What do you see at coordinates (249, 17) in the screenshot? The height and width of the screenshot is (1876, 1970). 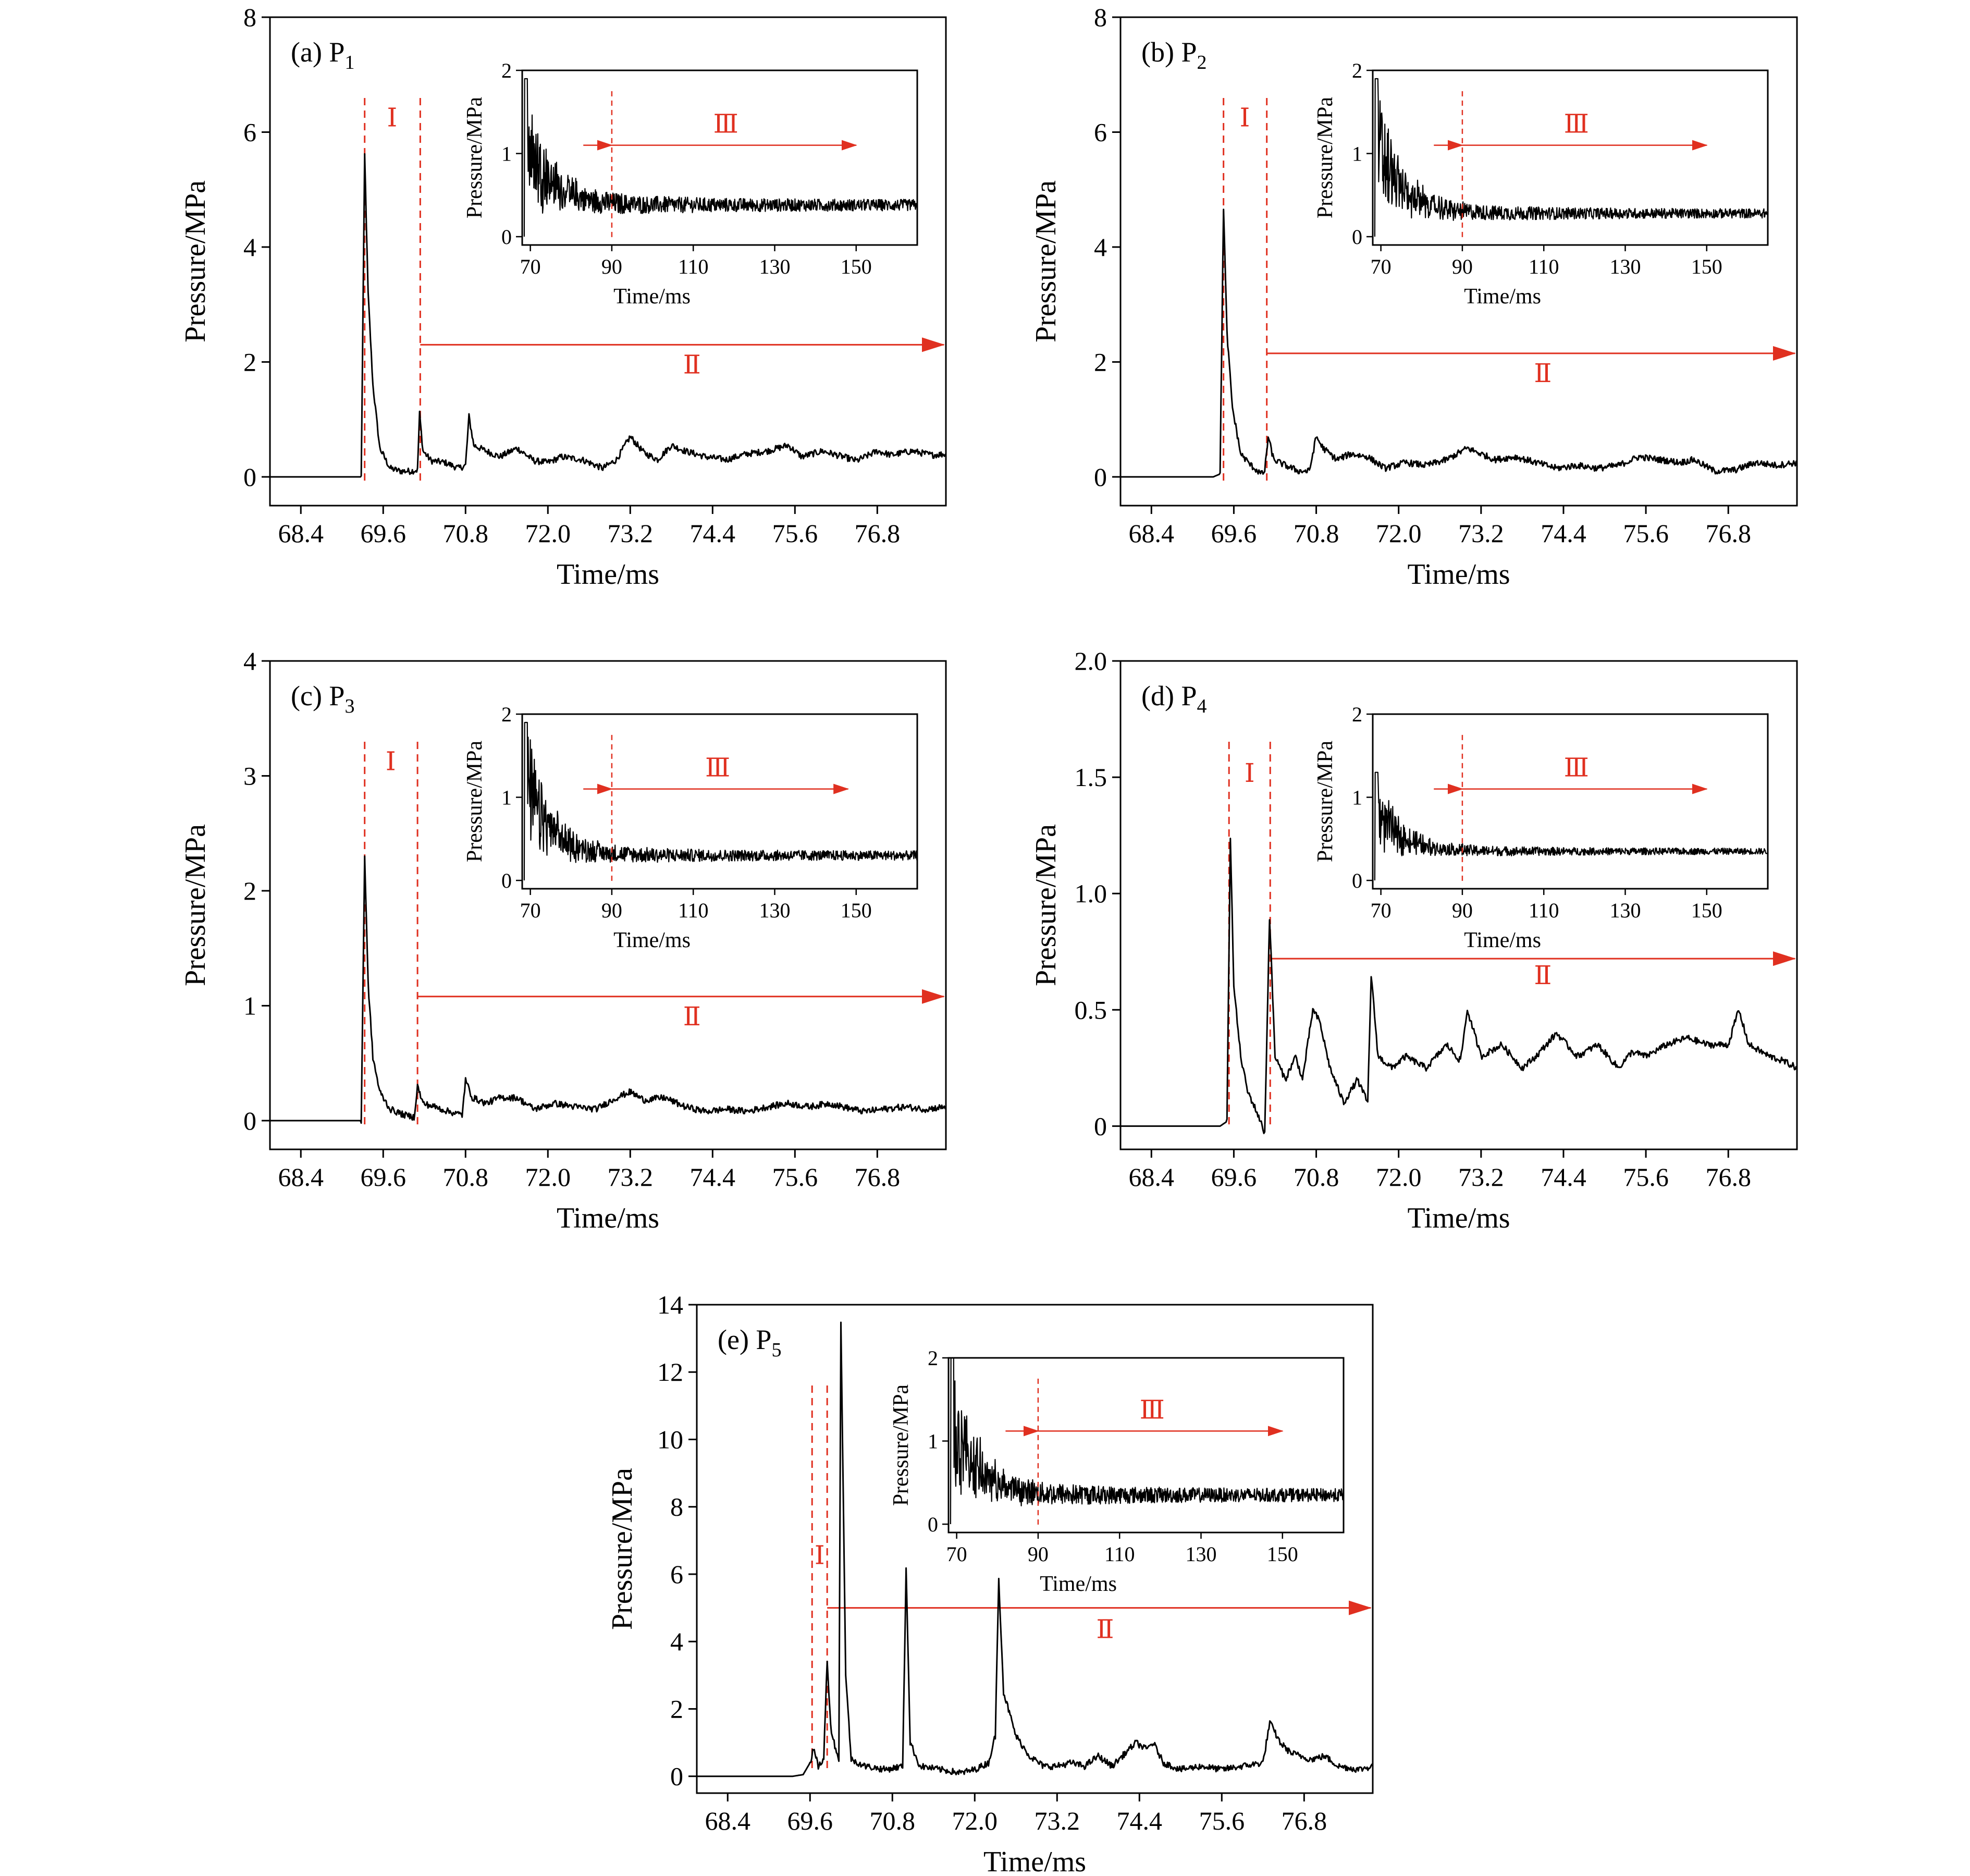 I see `y-tick-label: 8` at bounding box center [249, 17].